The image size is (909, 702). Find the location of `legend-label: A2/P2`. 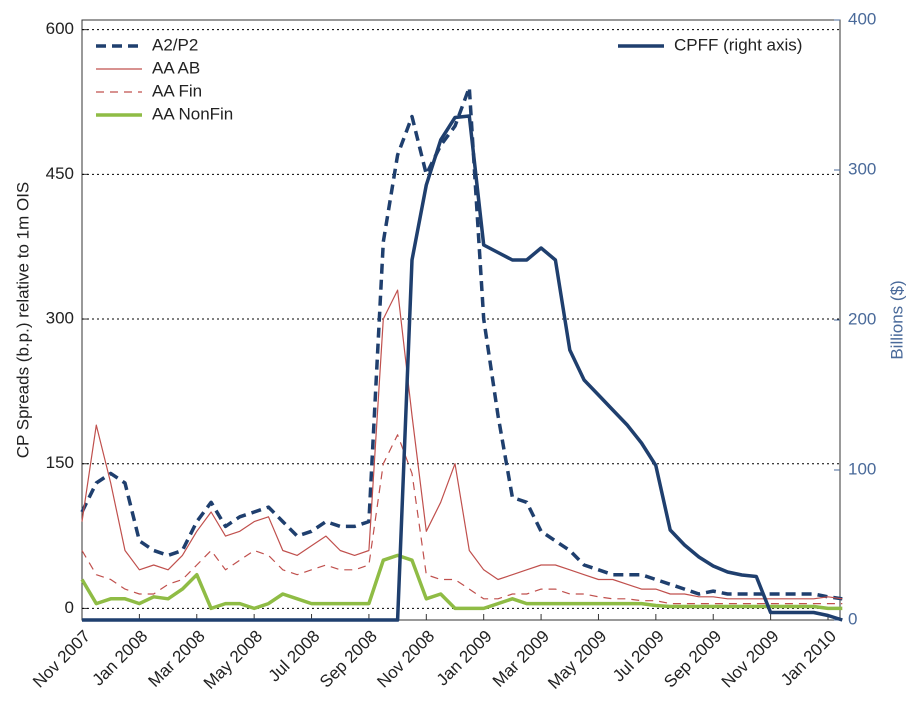

legend-label: A2/P2 is located at coordinates (175, 44).